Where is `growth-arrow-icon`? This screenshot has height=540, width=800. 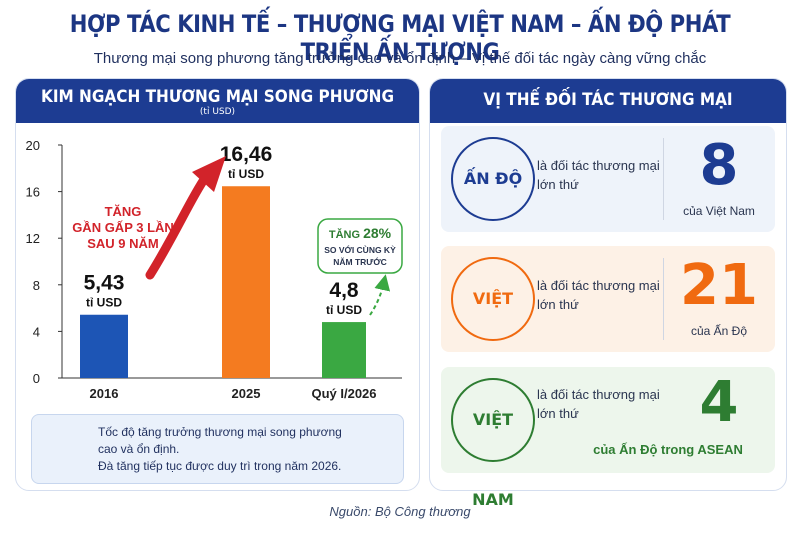
growth-arrow-icon is located at coordinates (185, 218).